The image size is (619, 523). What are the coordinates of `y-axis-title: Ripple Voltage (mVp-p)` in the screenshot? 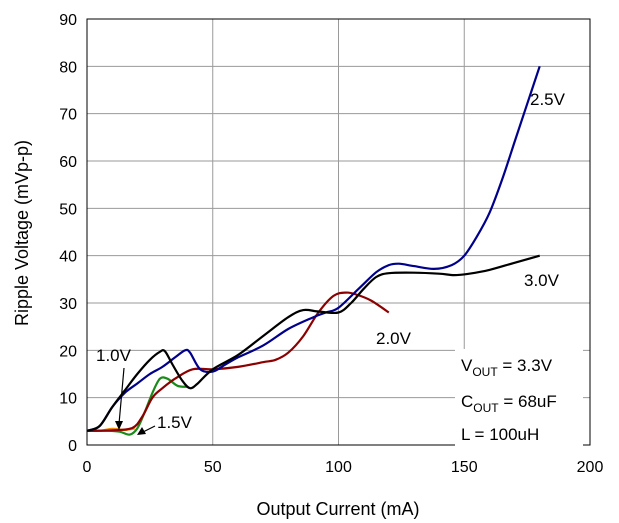 It's located at (22, 233).